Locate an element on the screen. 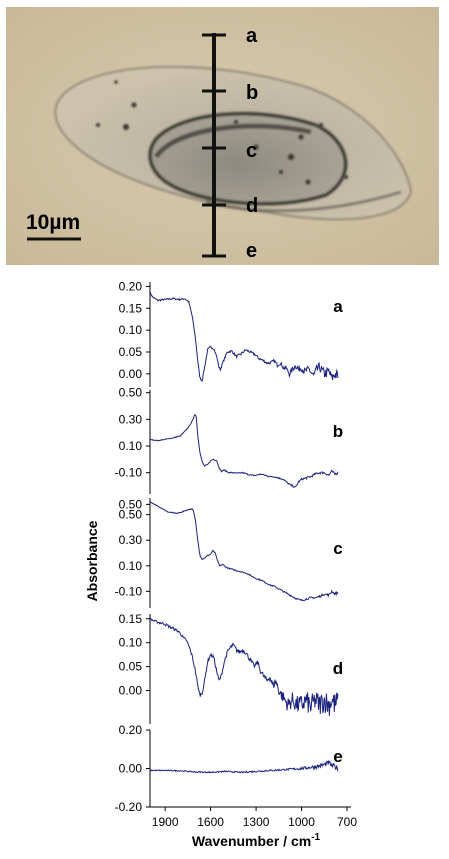  spectrum-line-c is located at coordinates (244, 551).